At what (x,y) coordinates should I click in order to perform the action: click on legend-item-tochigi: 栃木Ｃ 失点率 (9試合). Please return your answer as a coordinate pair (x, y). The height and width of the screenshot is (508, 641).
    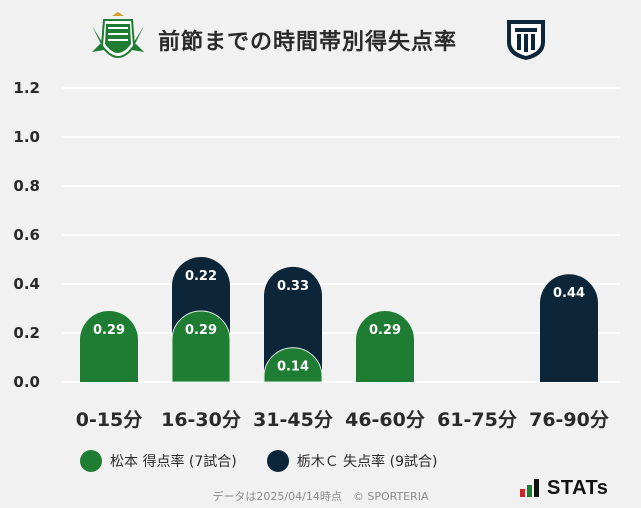
    Looking at the image, I should click on (352, 461).